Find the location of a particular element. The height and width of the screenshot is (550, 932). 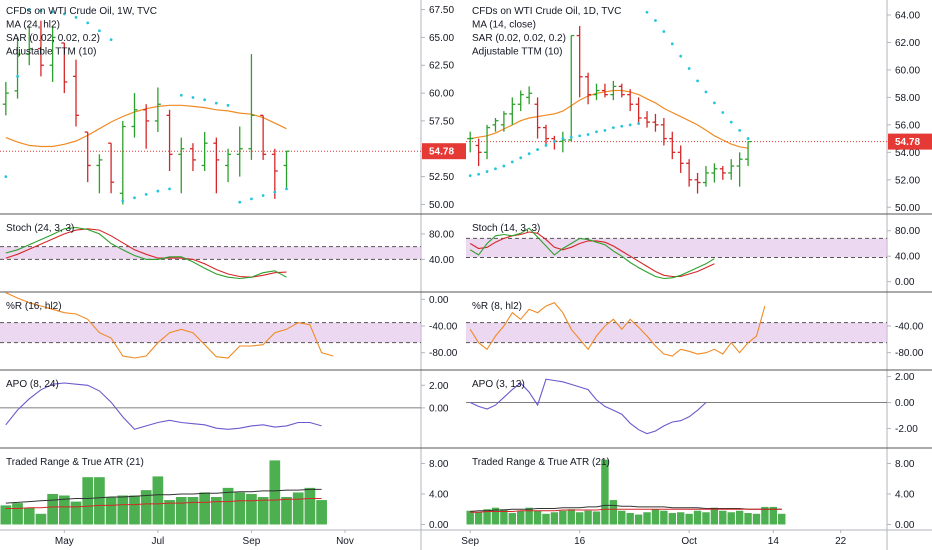

right-willr-ytick-label: -80.00 is located at coordinates (909, 353).